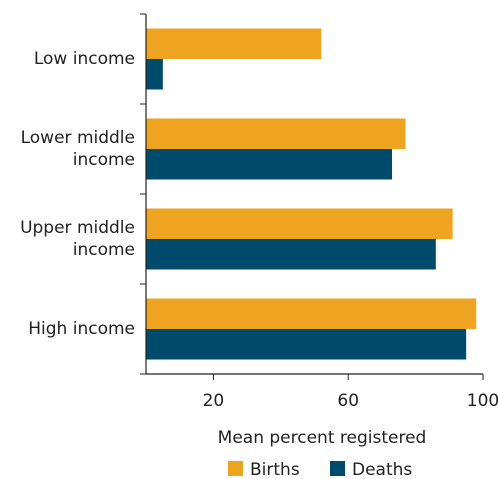 Image resolution: width=499 pixels, height=479 pixels. What do you see at coordinates (81, 329) in the screenshot?
I see `y-tick-label: High income` at bounding box center [81, 329].